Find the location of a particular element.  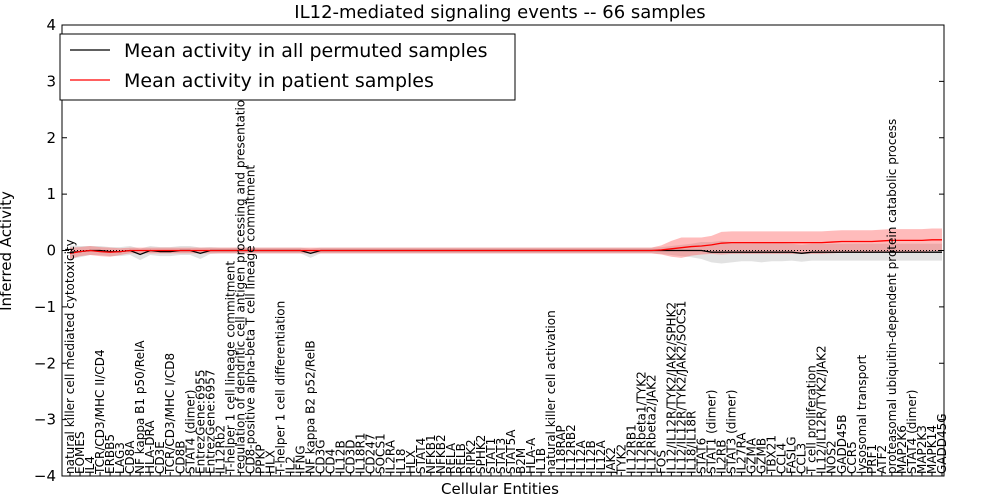

category-label: IL18/IL18R is located at coordinates (691, 442).